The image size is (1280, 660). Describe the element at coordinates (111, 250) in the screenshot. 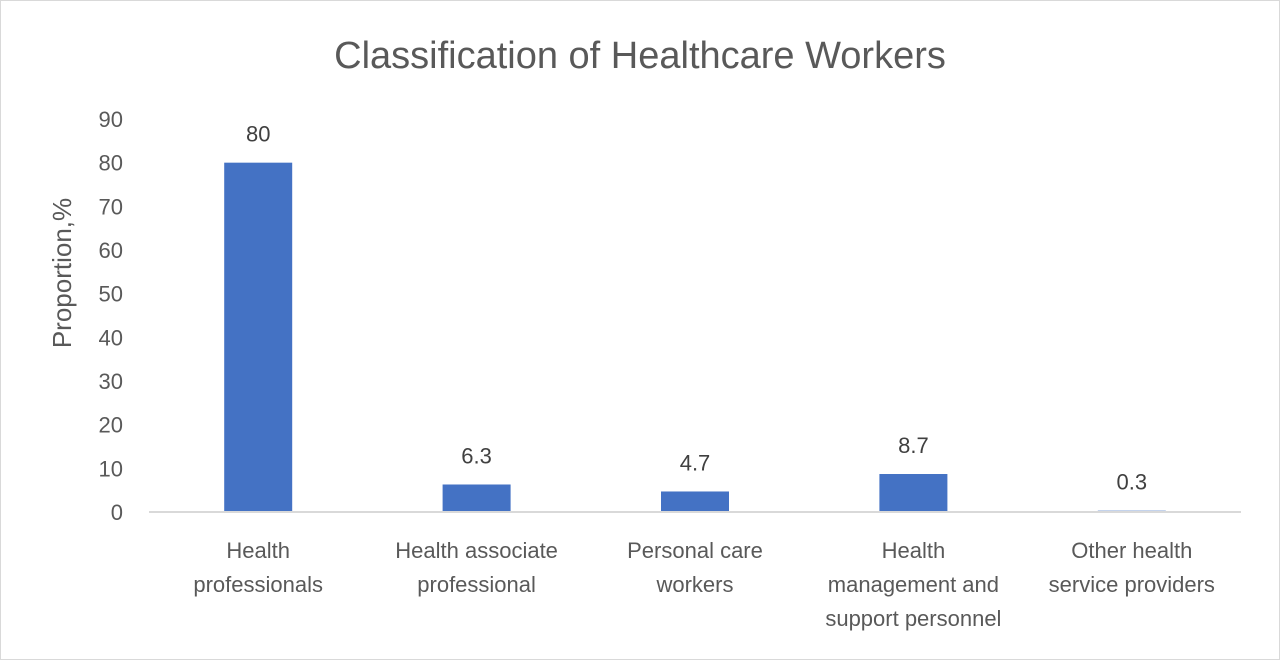

I see `y-tick-label: 60` at that location.